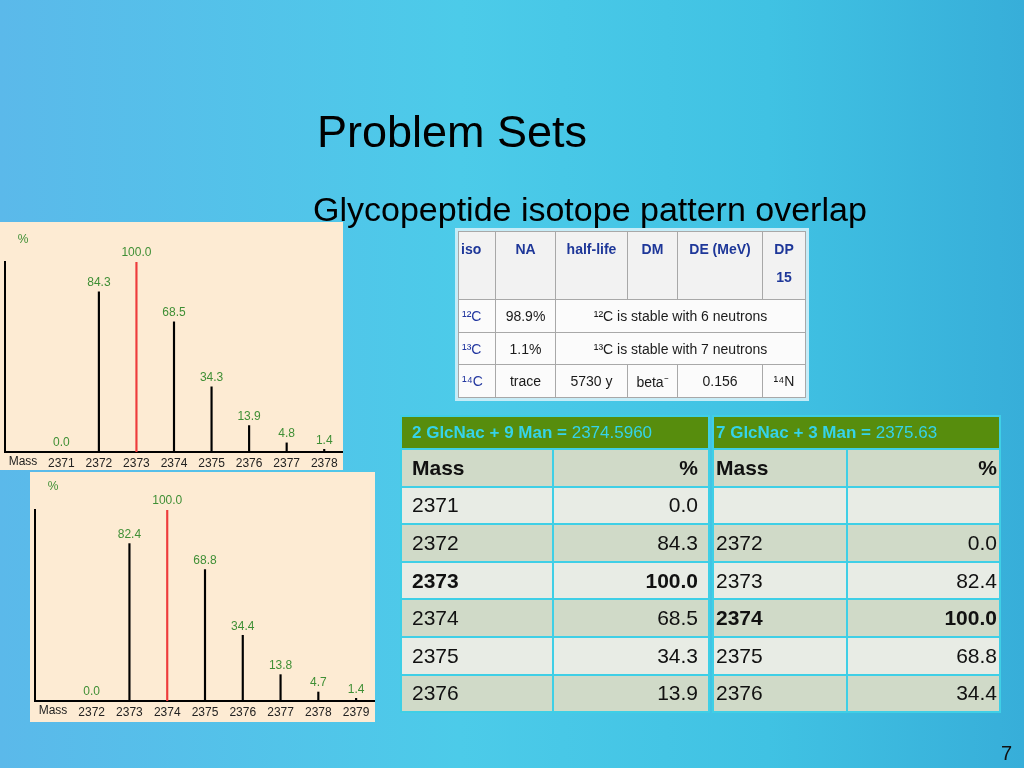  What do you see at coordinates (590, 209) in the screenshot?
I see `text: Glycopeptide isotope pattern overlap` at bounding box center [590, 209].